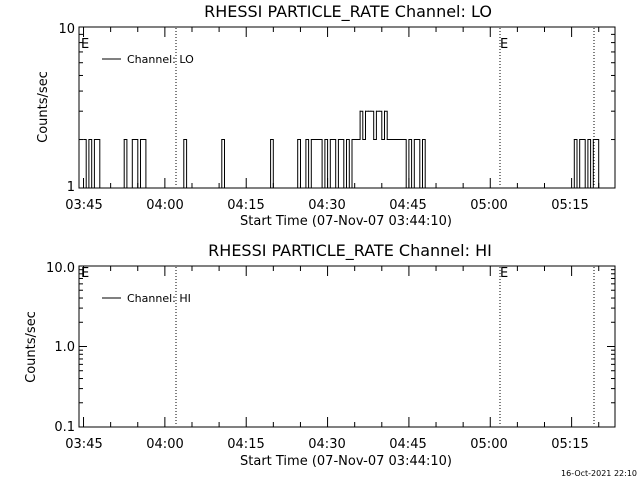 The height and width of the screenshot is (480, 640). I want to click on lo-y-axis-label: Counts/sec, so click(43, 107).